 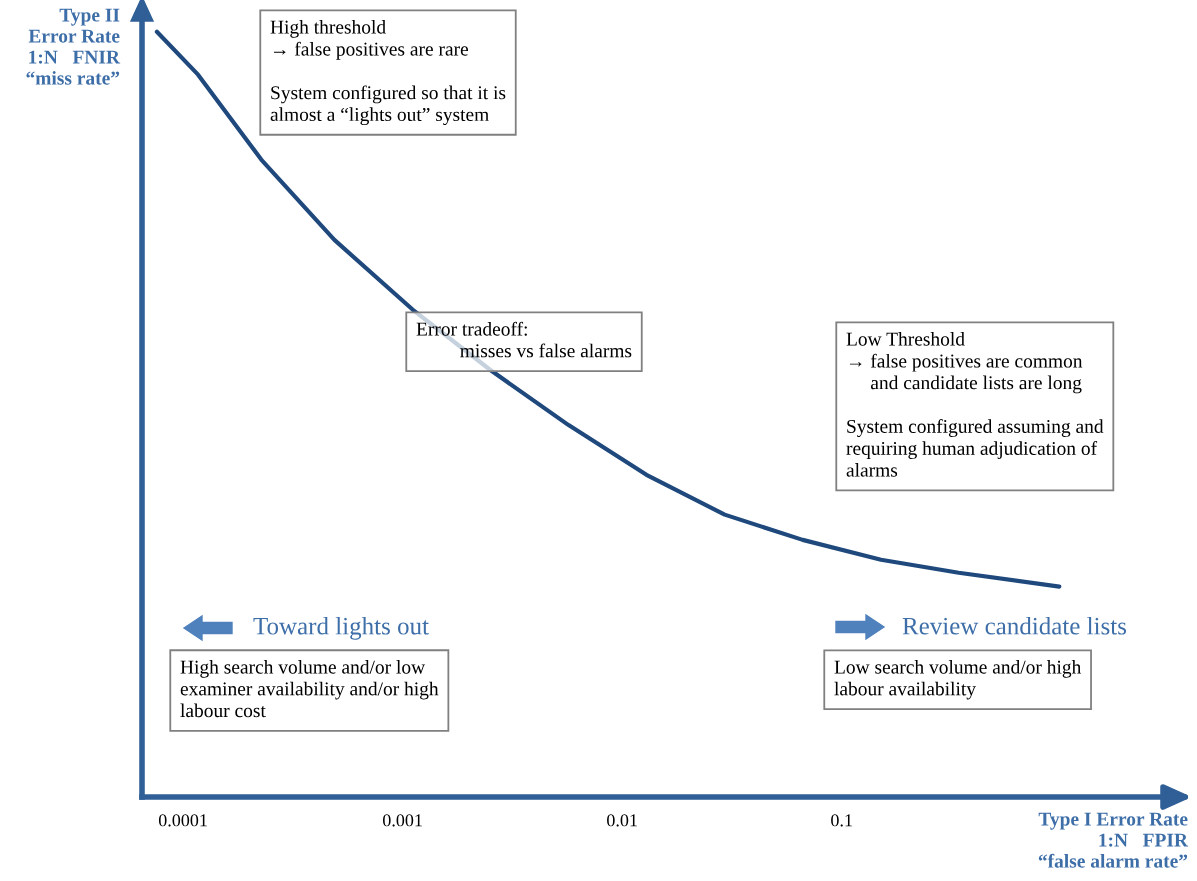 I want to click on x-axis-title: Type I Error Rate 1:N FPIR “false alarm rate”, so click(x=1113, y=840).